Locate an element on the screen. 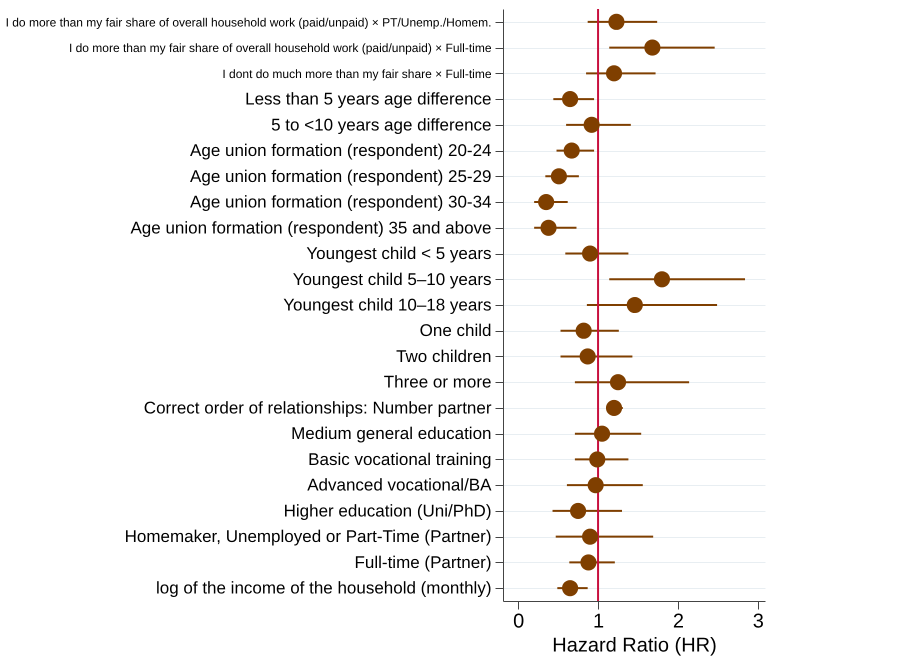  y-tick-label: Youngest child 5–10 years is located at coordinates (392, 279).